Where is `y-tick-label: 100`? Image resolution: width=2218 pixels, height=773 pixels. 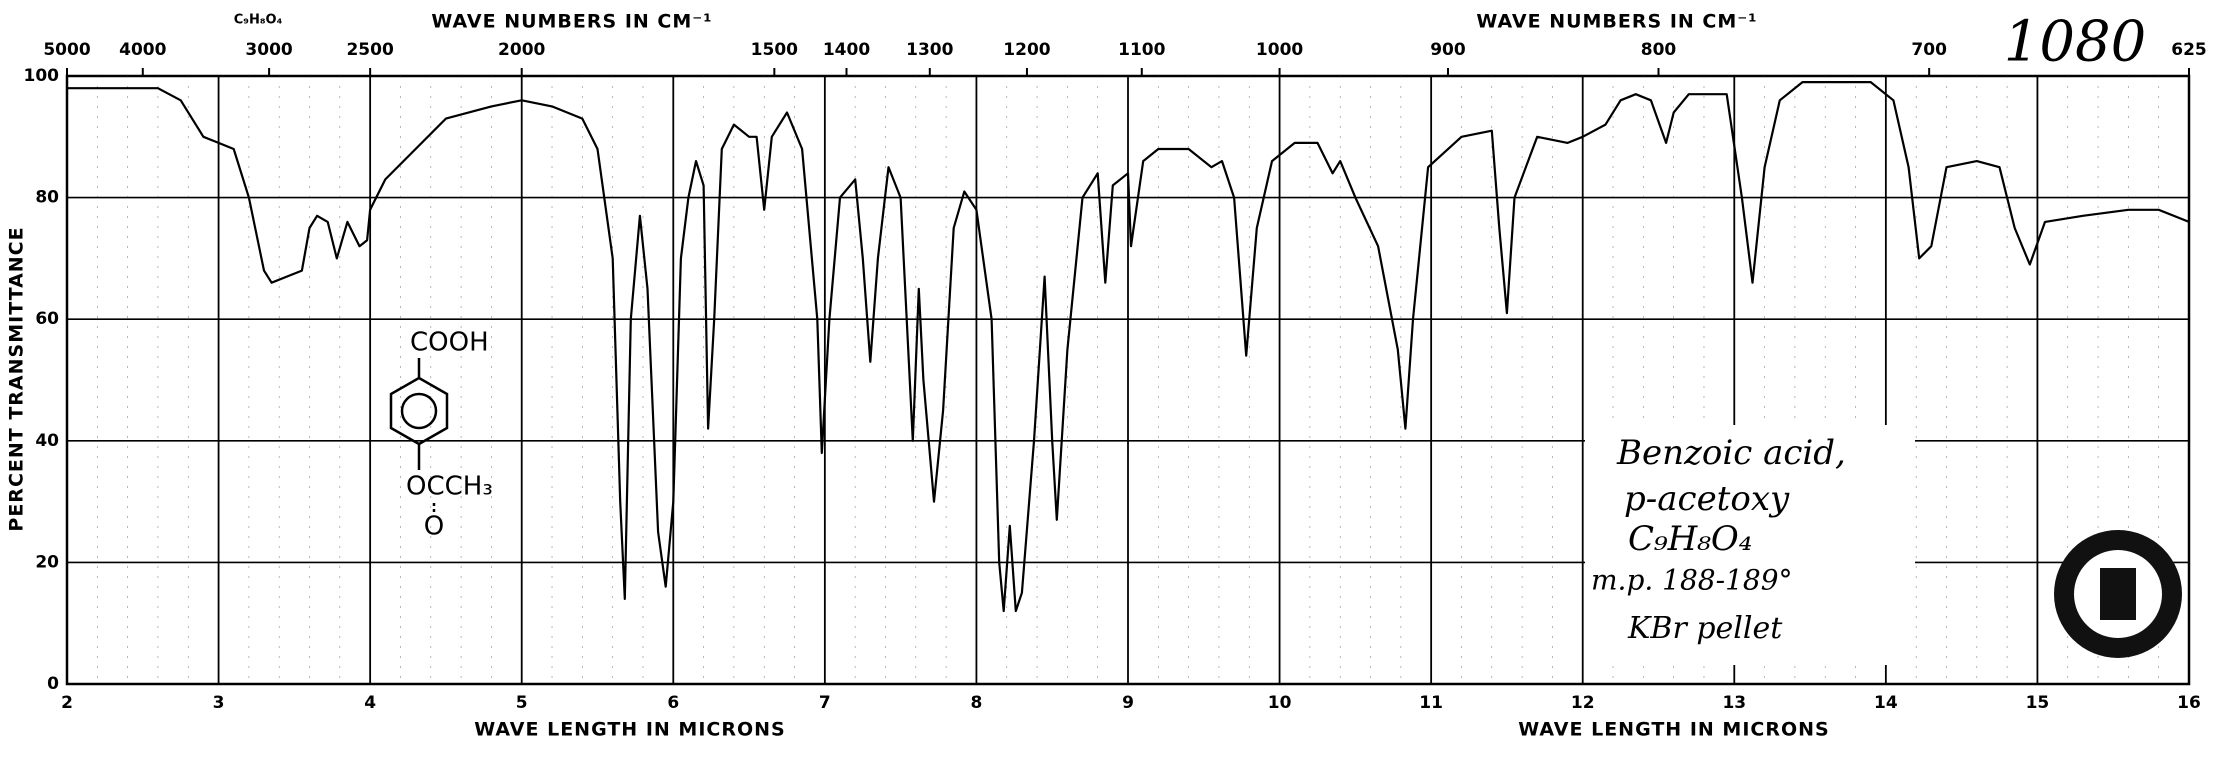
y-tick-label: 100 is located at coordinates (42, 76).